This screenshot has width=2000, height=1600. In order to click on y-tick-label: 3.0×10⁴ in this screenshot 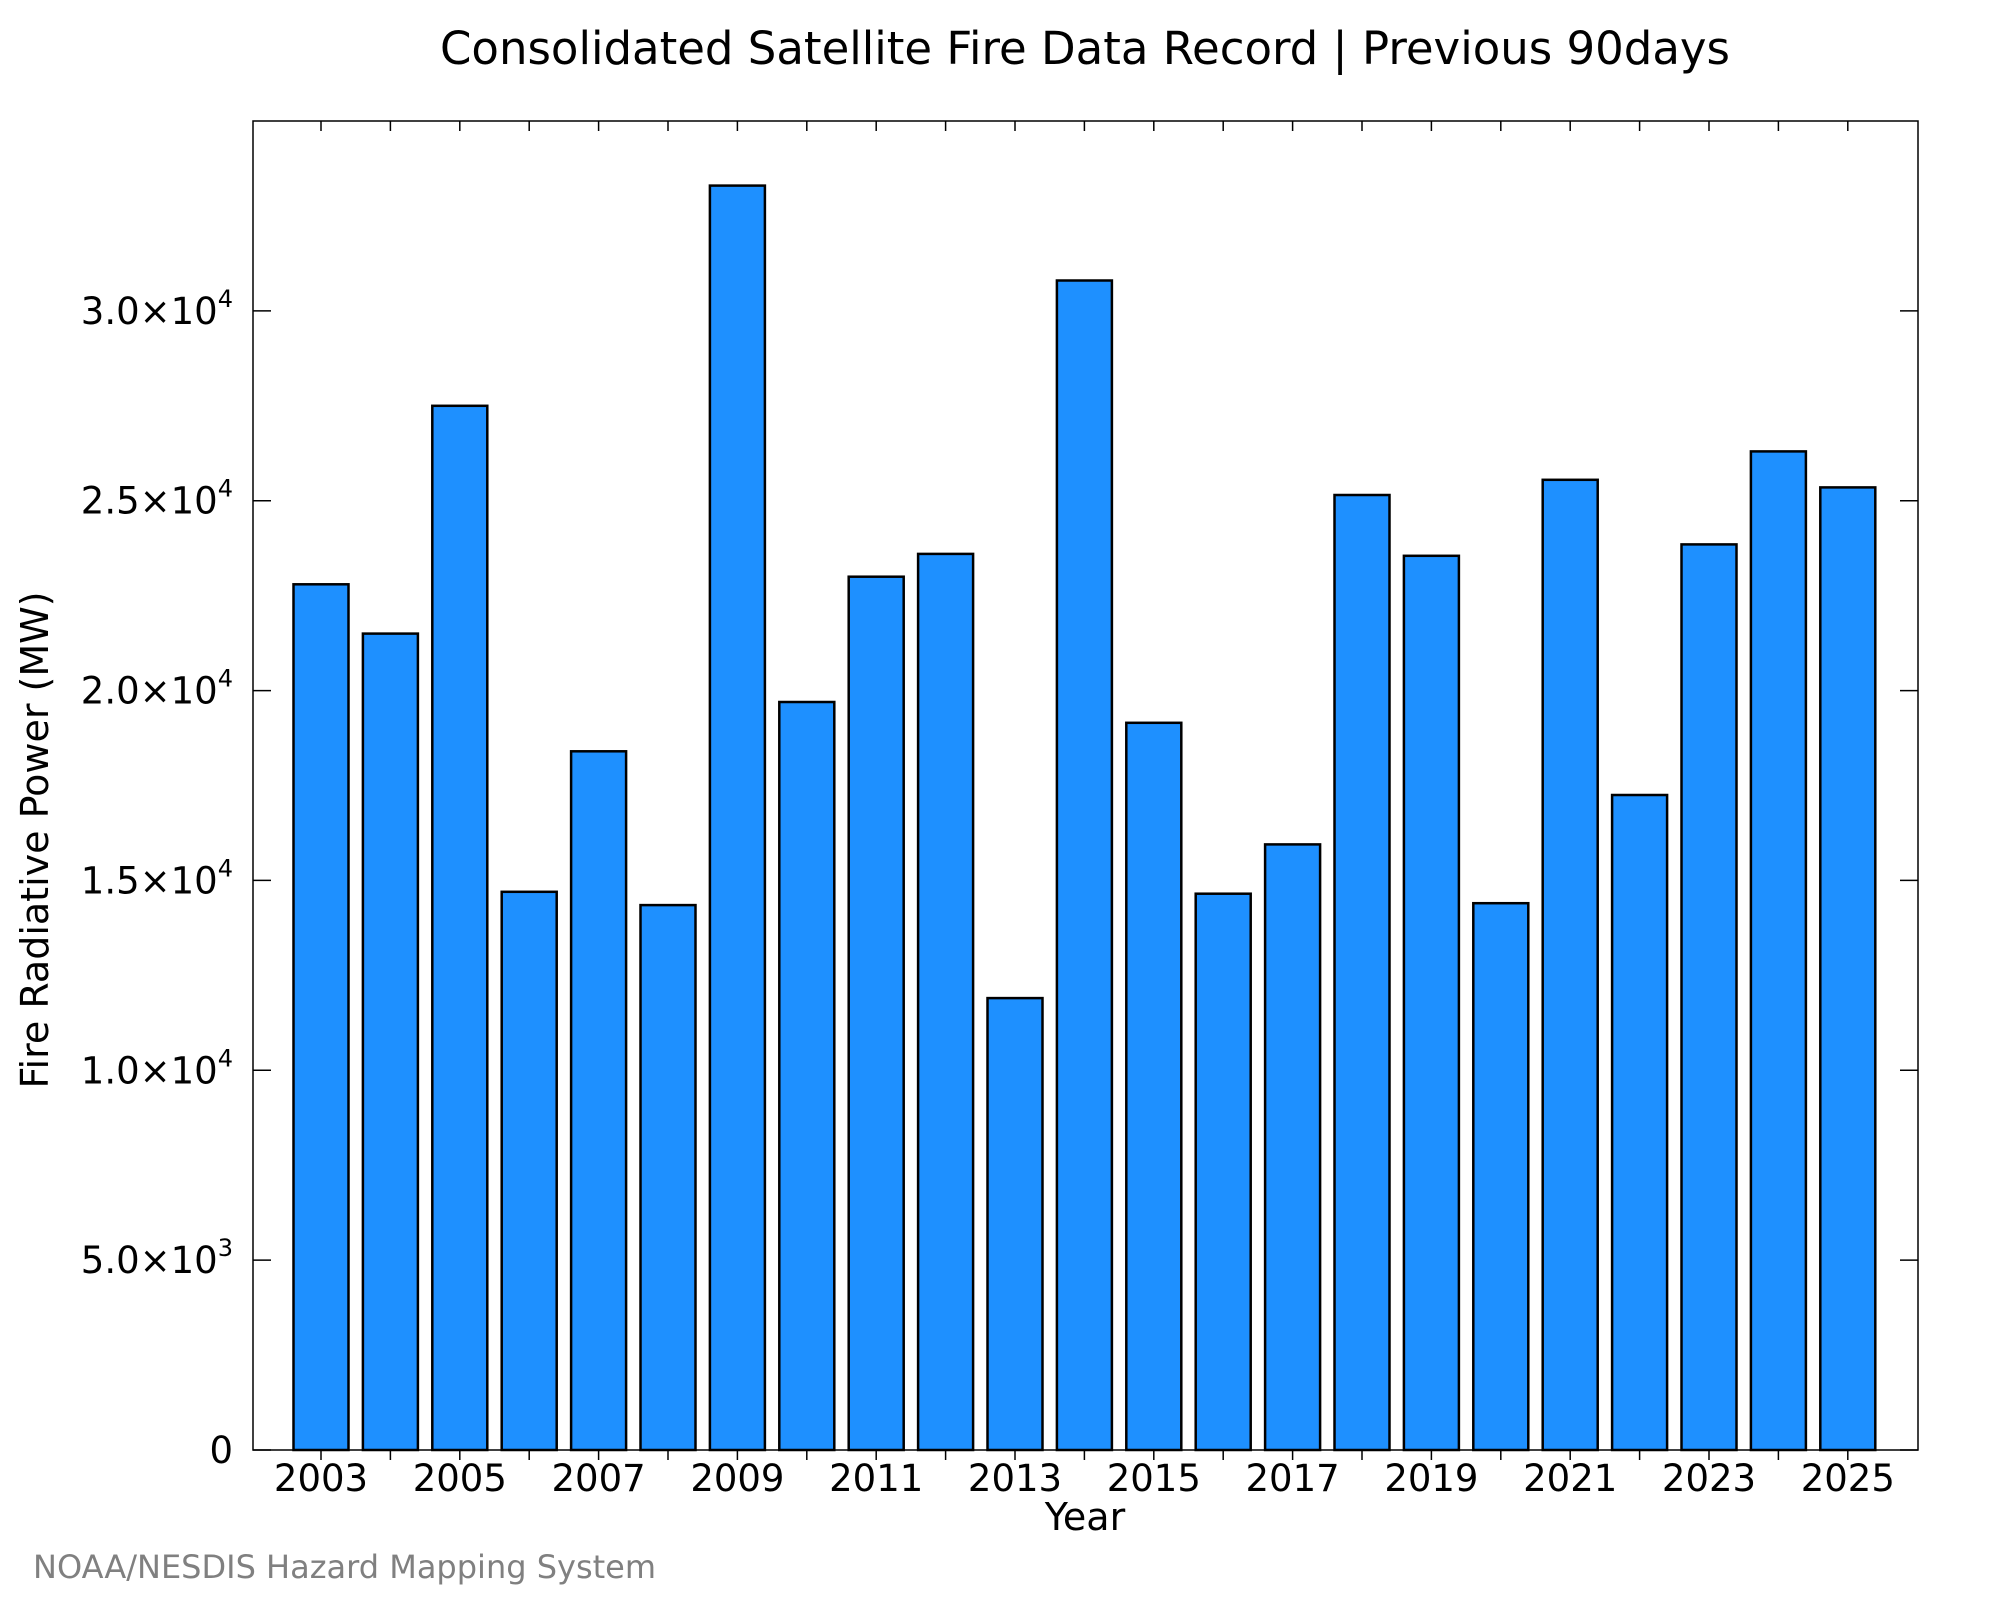, I will do `click(157, 309)`.